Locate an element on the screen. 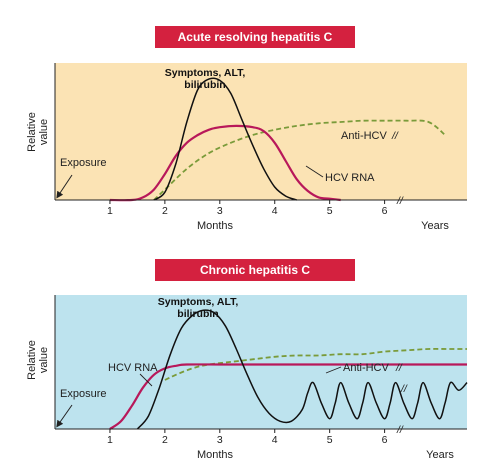 The image size is (500, 465). acute-hcv-rna-leader is located at coordinates (314, 171).